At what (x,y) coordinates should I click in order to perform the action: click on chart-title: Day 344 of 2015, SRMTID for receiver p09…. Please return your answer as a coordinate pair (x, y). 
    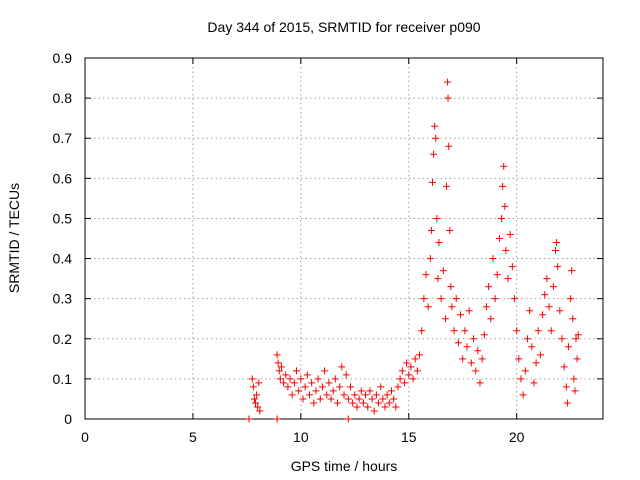
    Looking at the image, I should click on (343, 27).